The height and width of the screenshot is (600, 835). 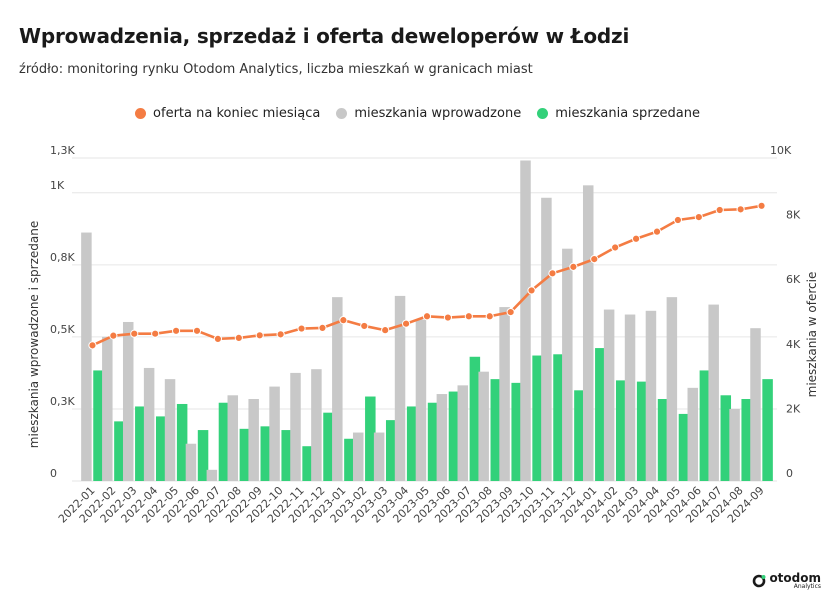 I want to click on legend-label-sprzedane: mieszkania sprzedane, so click(x=627, y=113).